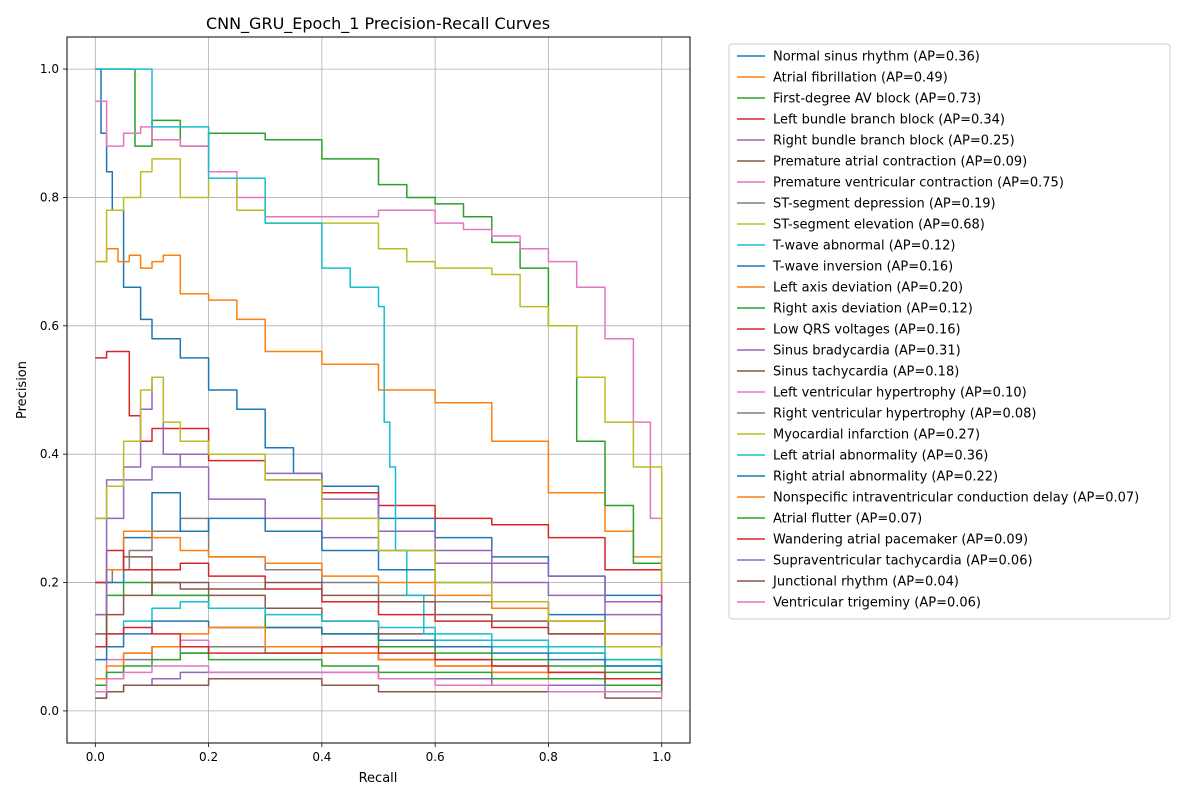  I want to click on y-tick-label: 0.2, so click(49, 583).